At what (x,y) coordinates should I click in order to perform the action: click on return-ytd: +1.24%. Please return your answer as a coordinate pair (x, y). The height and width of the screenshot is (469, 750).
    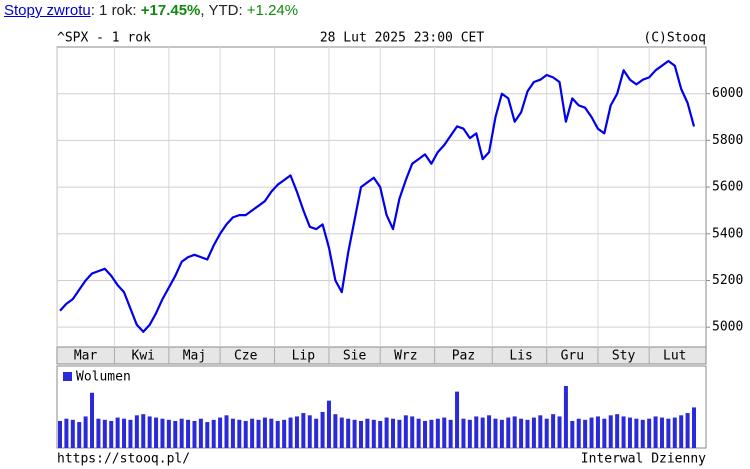
    Looking at the image, I should click on (272, 10).